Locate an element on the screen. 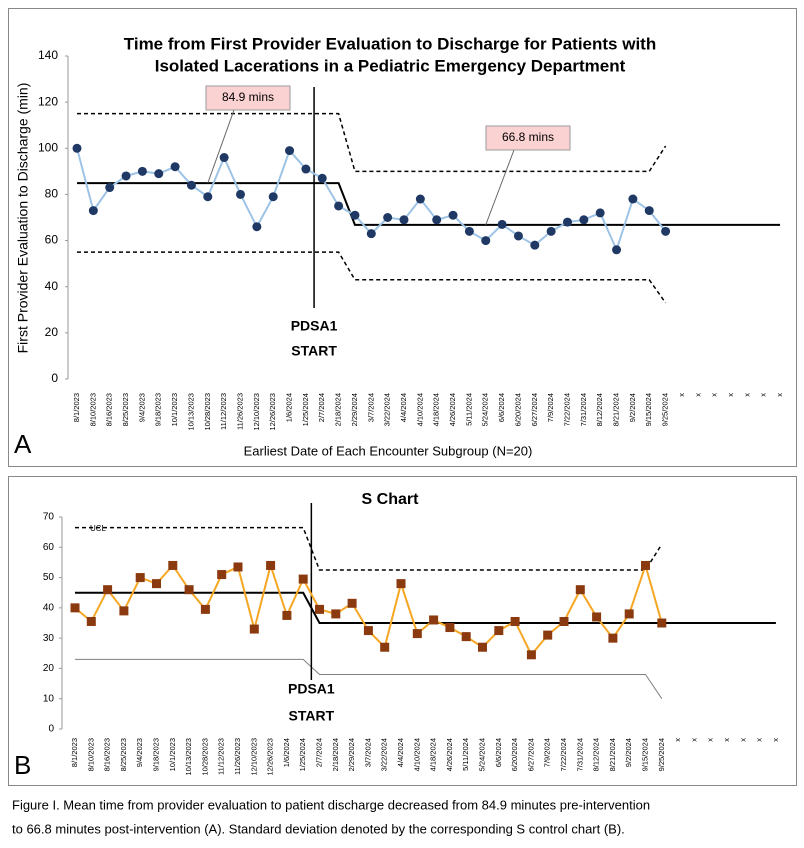  y-tick-label: 60 is located at coordinates (52, 240).